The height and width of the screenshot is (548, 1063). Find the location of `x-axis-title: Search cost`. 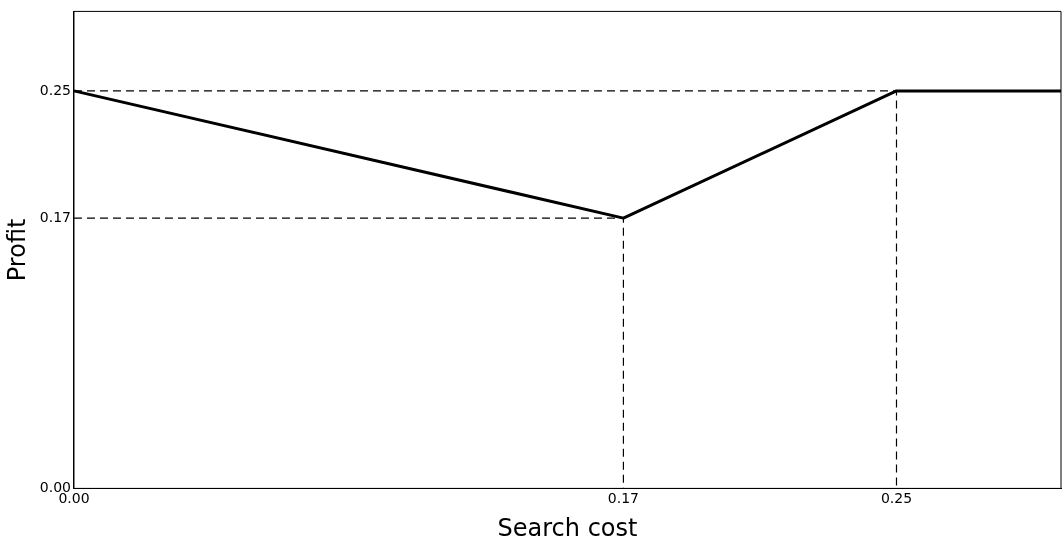

x-axis-title: Search cost is located at coordinates (567, 527).